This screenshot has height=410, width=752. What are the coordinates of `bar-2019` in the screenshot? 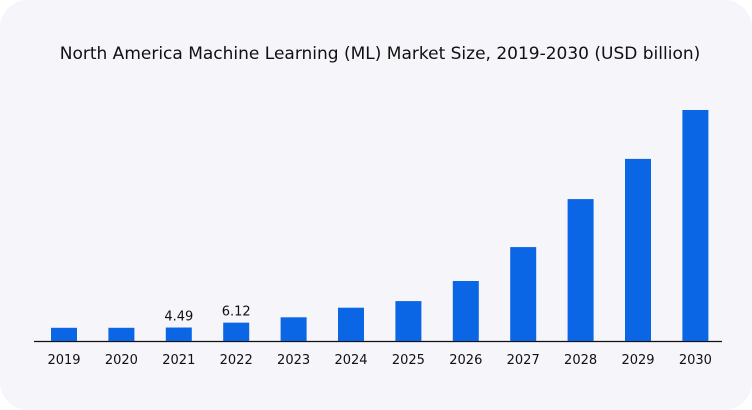 It's located at (64, 334).